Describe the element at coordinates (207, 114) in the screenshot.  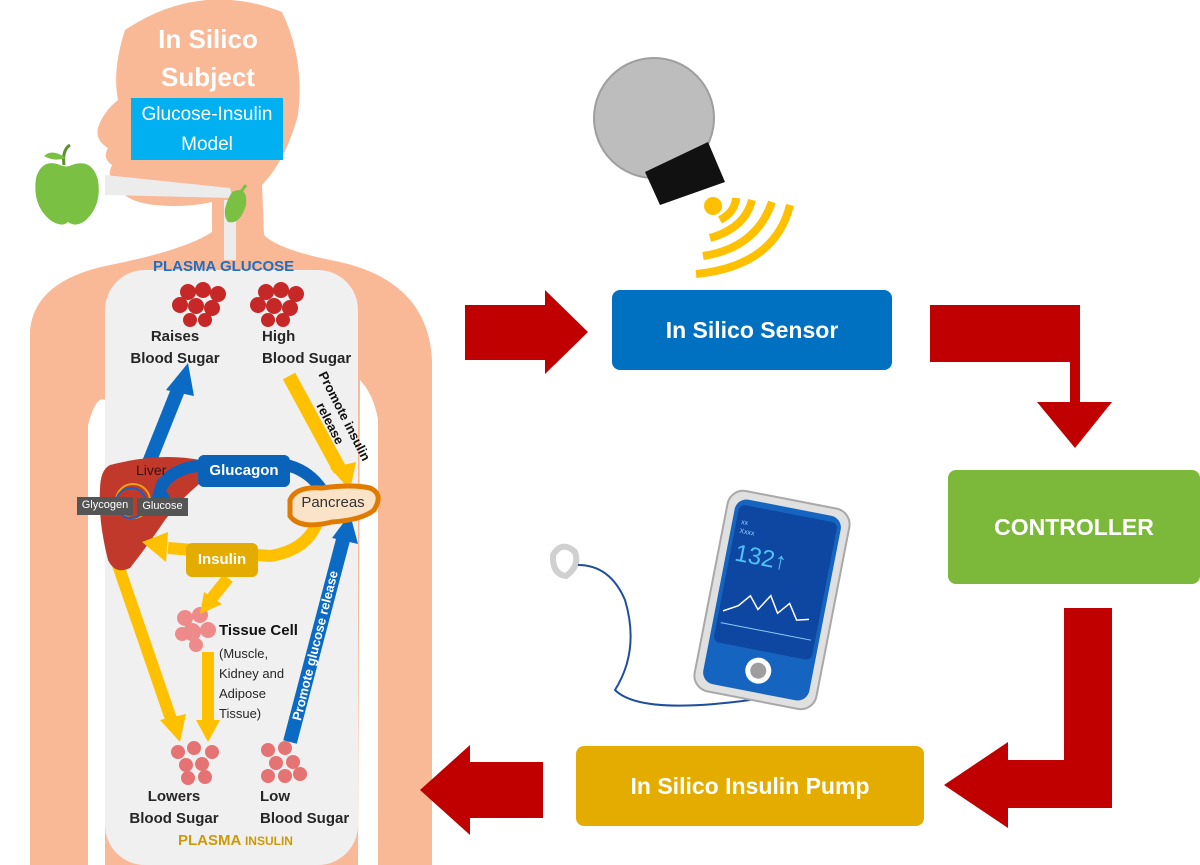
I see `model-label-line1: Glucose-Insulin` at that location.